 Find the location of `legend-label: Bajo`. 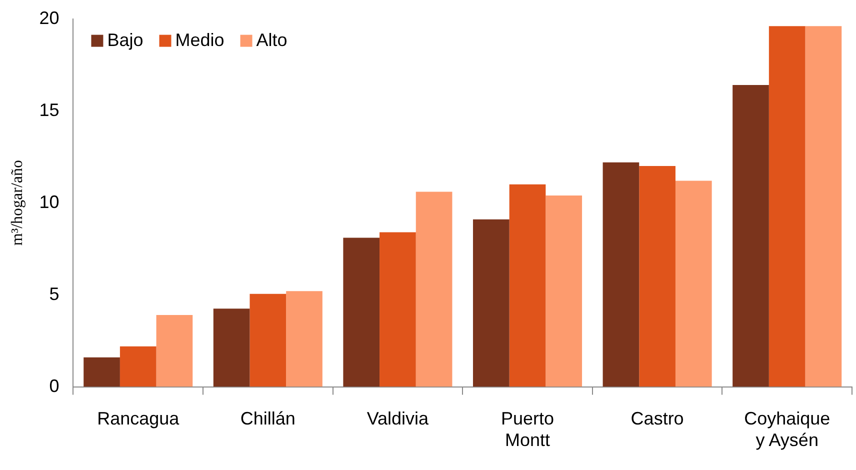

legend-label: Bajo is located at coordinates (125, 40).